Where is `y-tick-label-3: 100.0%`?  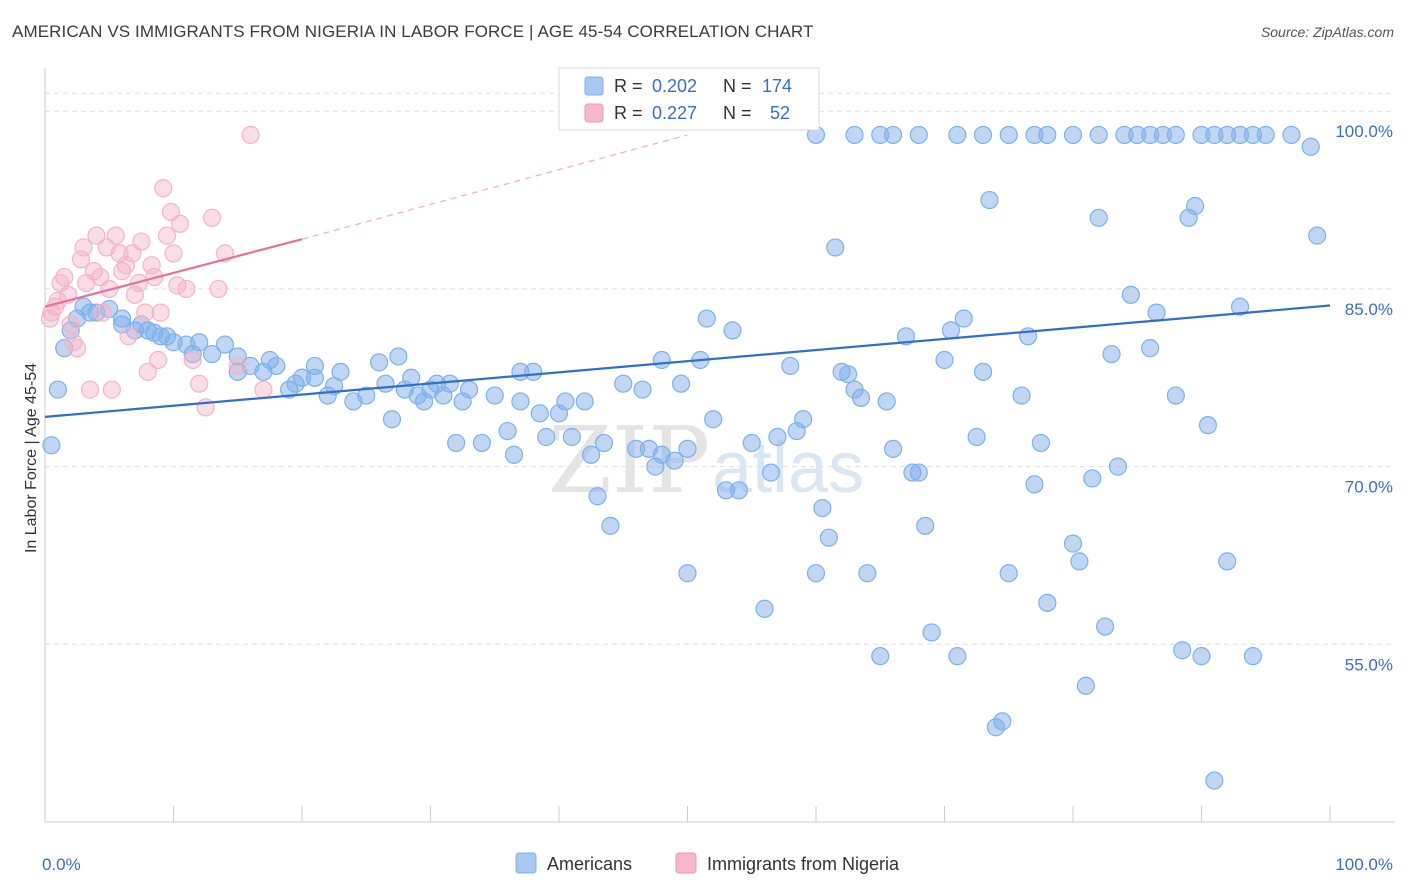
y-tick-label-3: 100.0% is located at coordinates (1364, 131).